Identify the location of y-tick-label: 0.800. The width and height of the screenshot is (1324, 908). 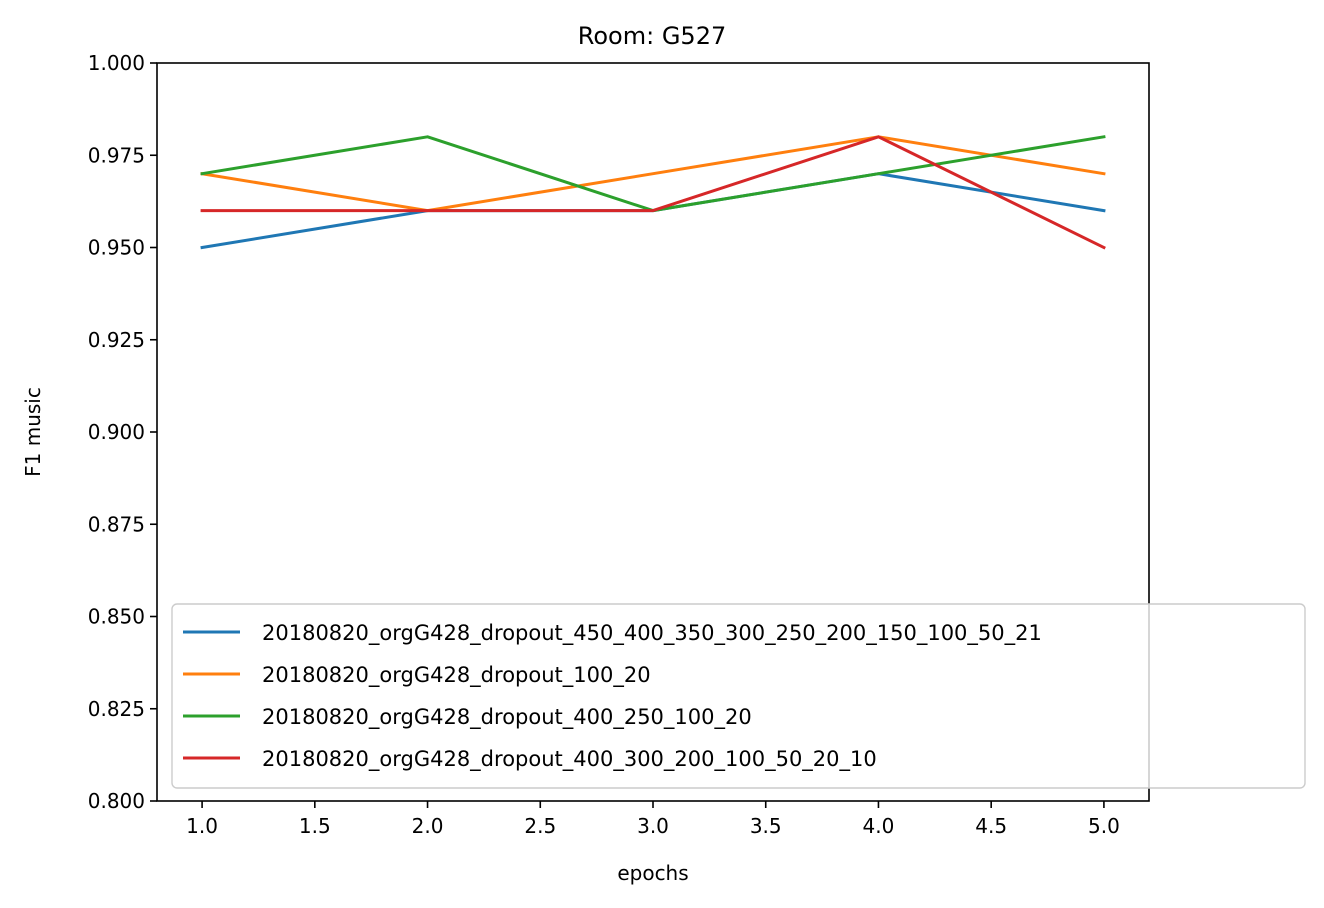
(116, 801).